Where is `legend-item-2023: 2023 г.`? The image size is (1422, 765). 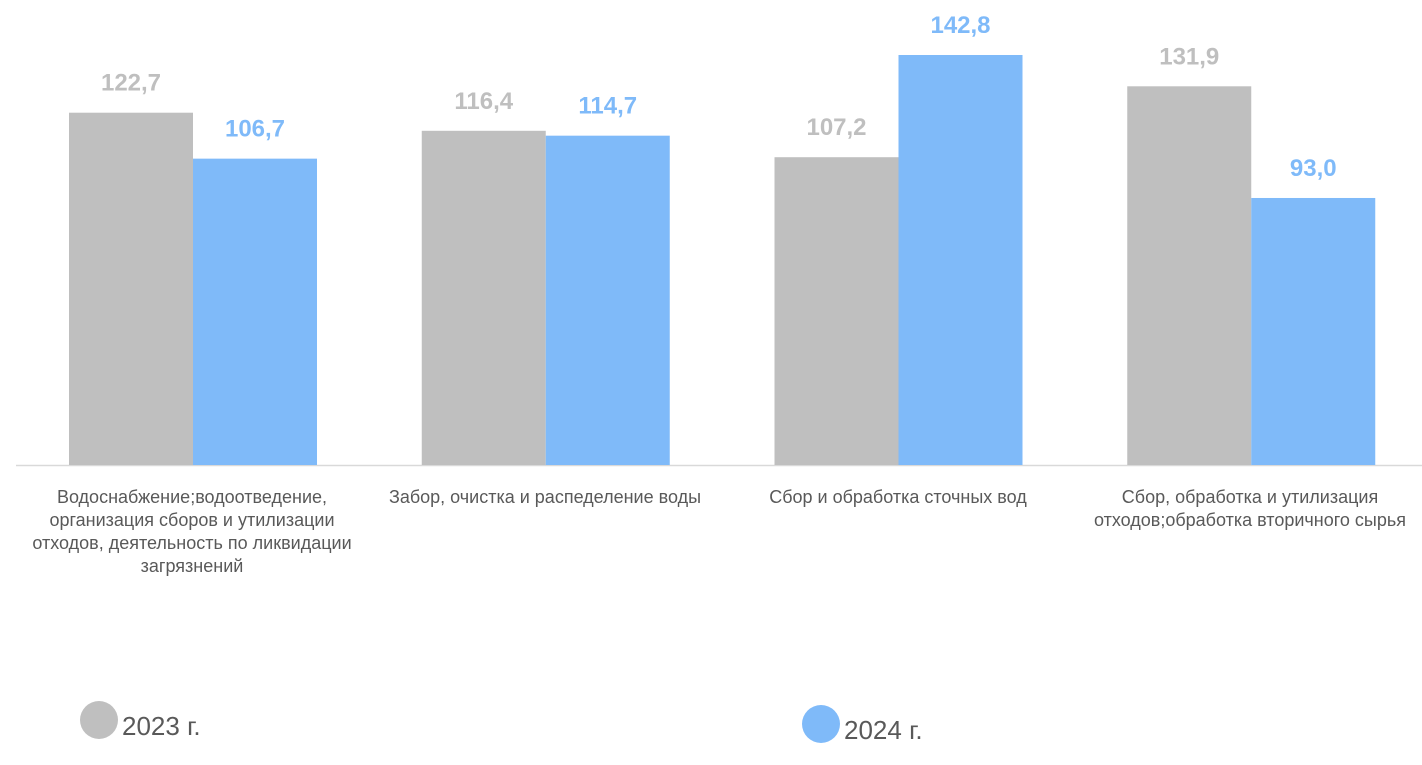 legend-item-2023: 2023 г. is located at coordinates (140, 719).